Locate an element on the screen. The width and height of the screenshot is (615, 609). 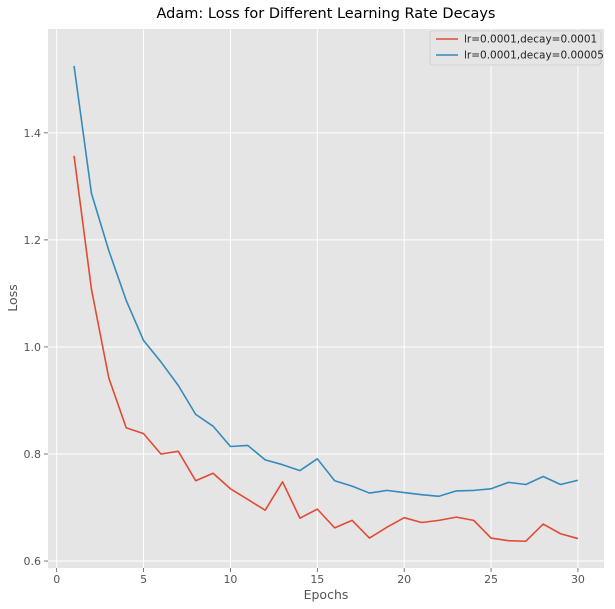
legend-label-decay-0.00005: lr=0.0001,decay=0.00005 is located at coordinates (534, 56).